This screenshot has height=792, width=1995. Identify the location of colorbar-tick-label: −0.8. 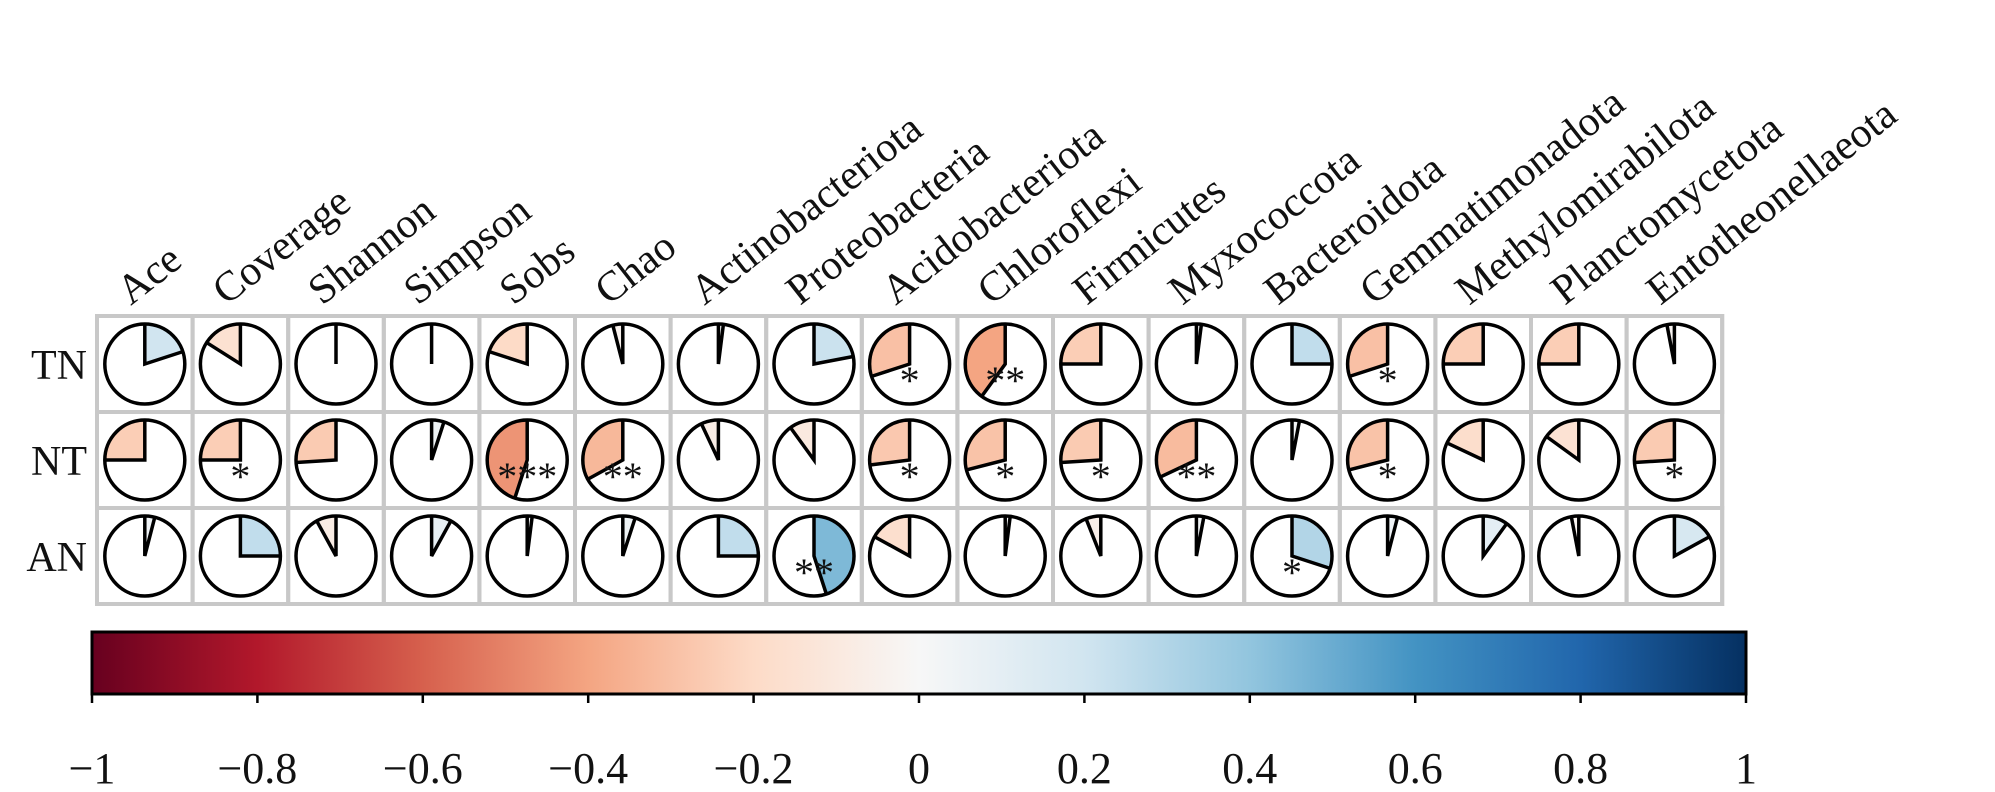
(257, 768).